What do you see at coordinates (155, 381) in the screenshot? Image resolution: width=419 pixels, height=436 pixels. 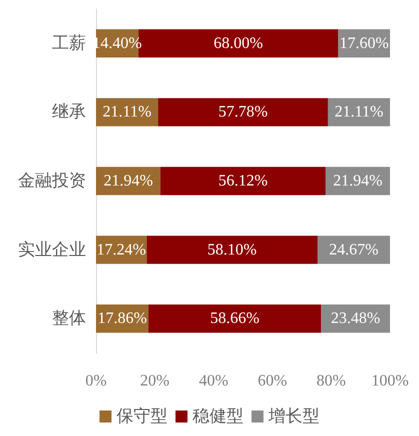 I see `x-tick-label: 20%` at bounding box center [155, 381].